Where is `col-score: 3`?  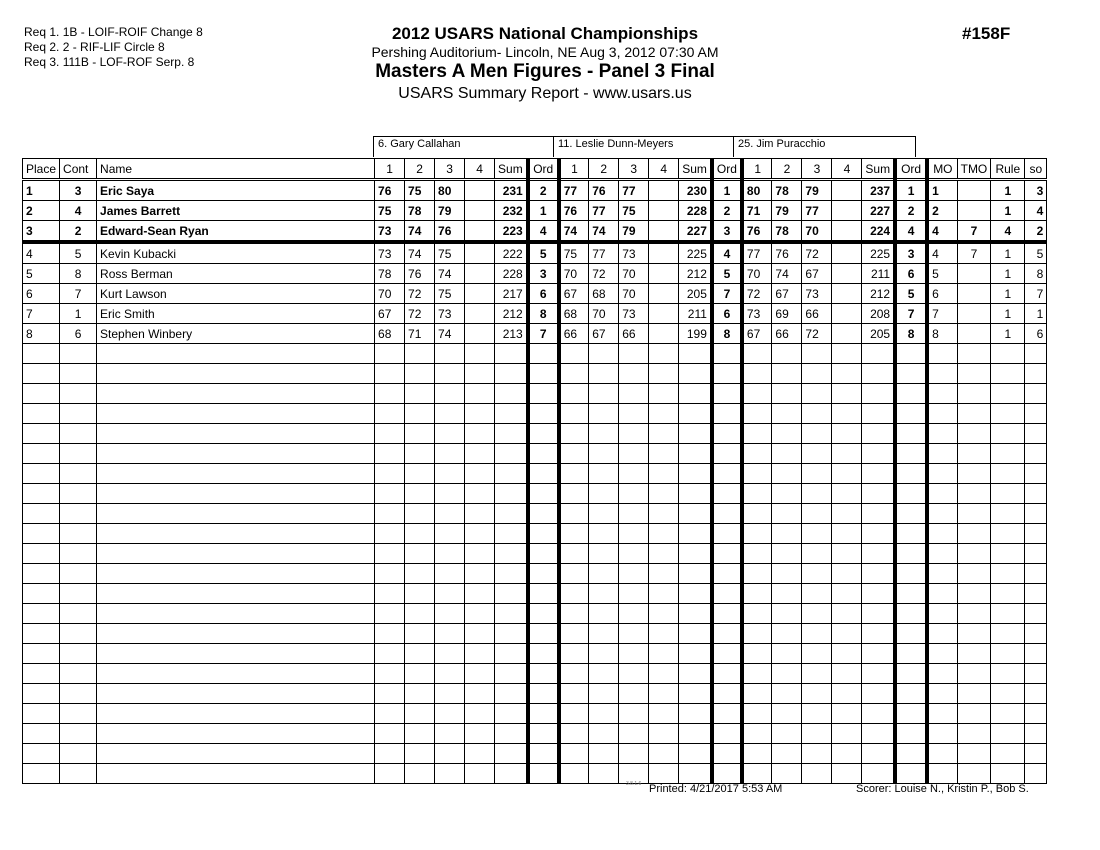
col-score: 3 is located at coordinates (634, 169).